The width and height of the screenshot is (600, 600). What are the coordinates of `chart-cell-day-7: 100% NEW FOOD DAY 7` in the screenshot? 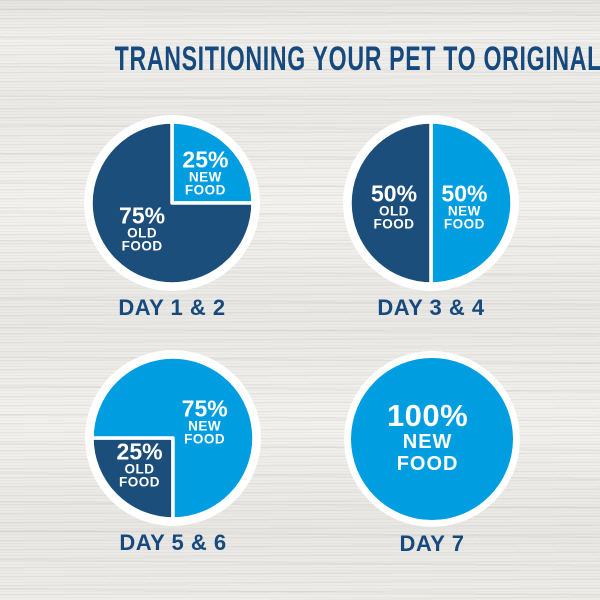 It's located at (432, 453).